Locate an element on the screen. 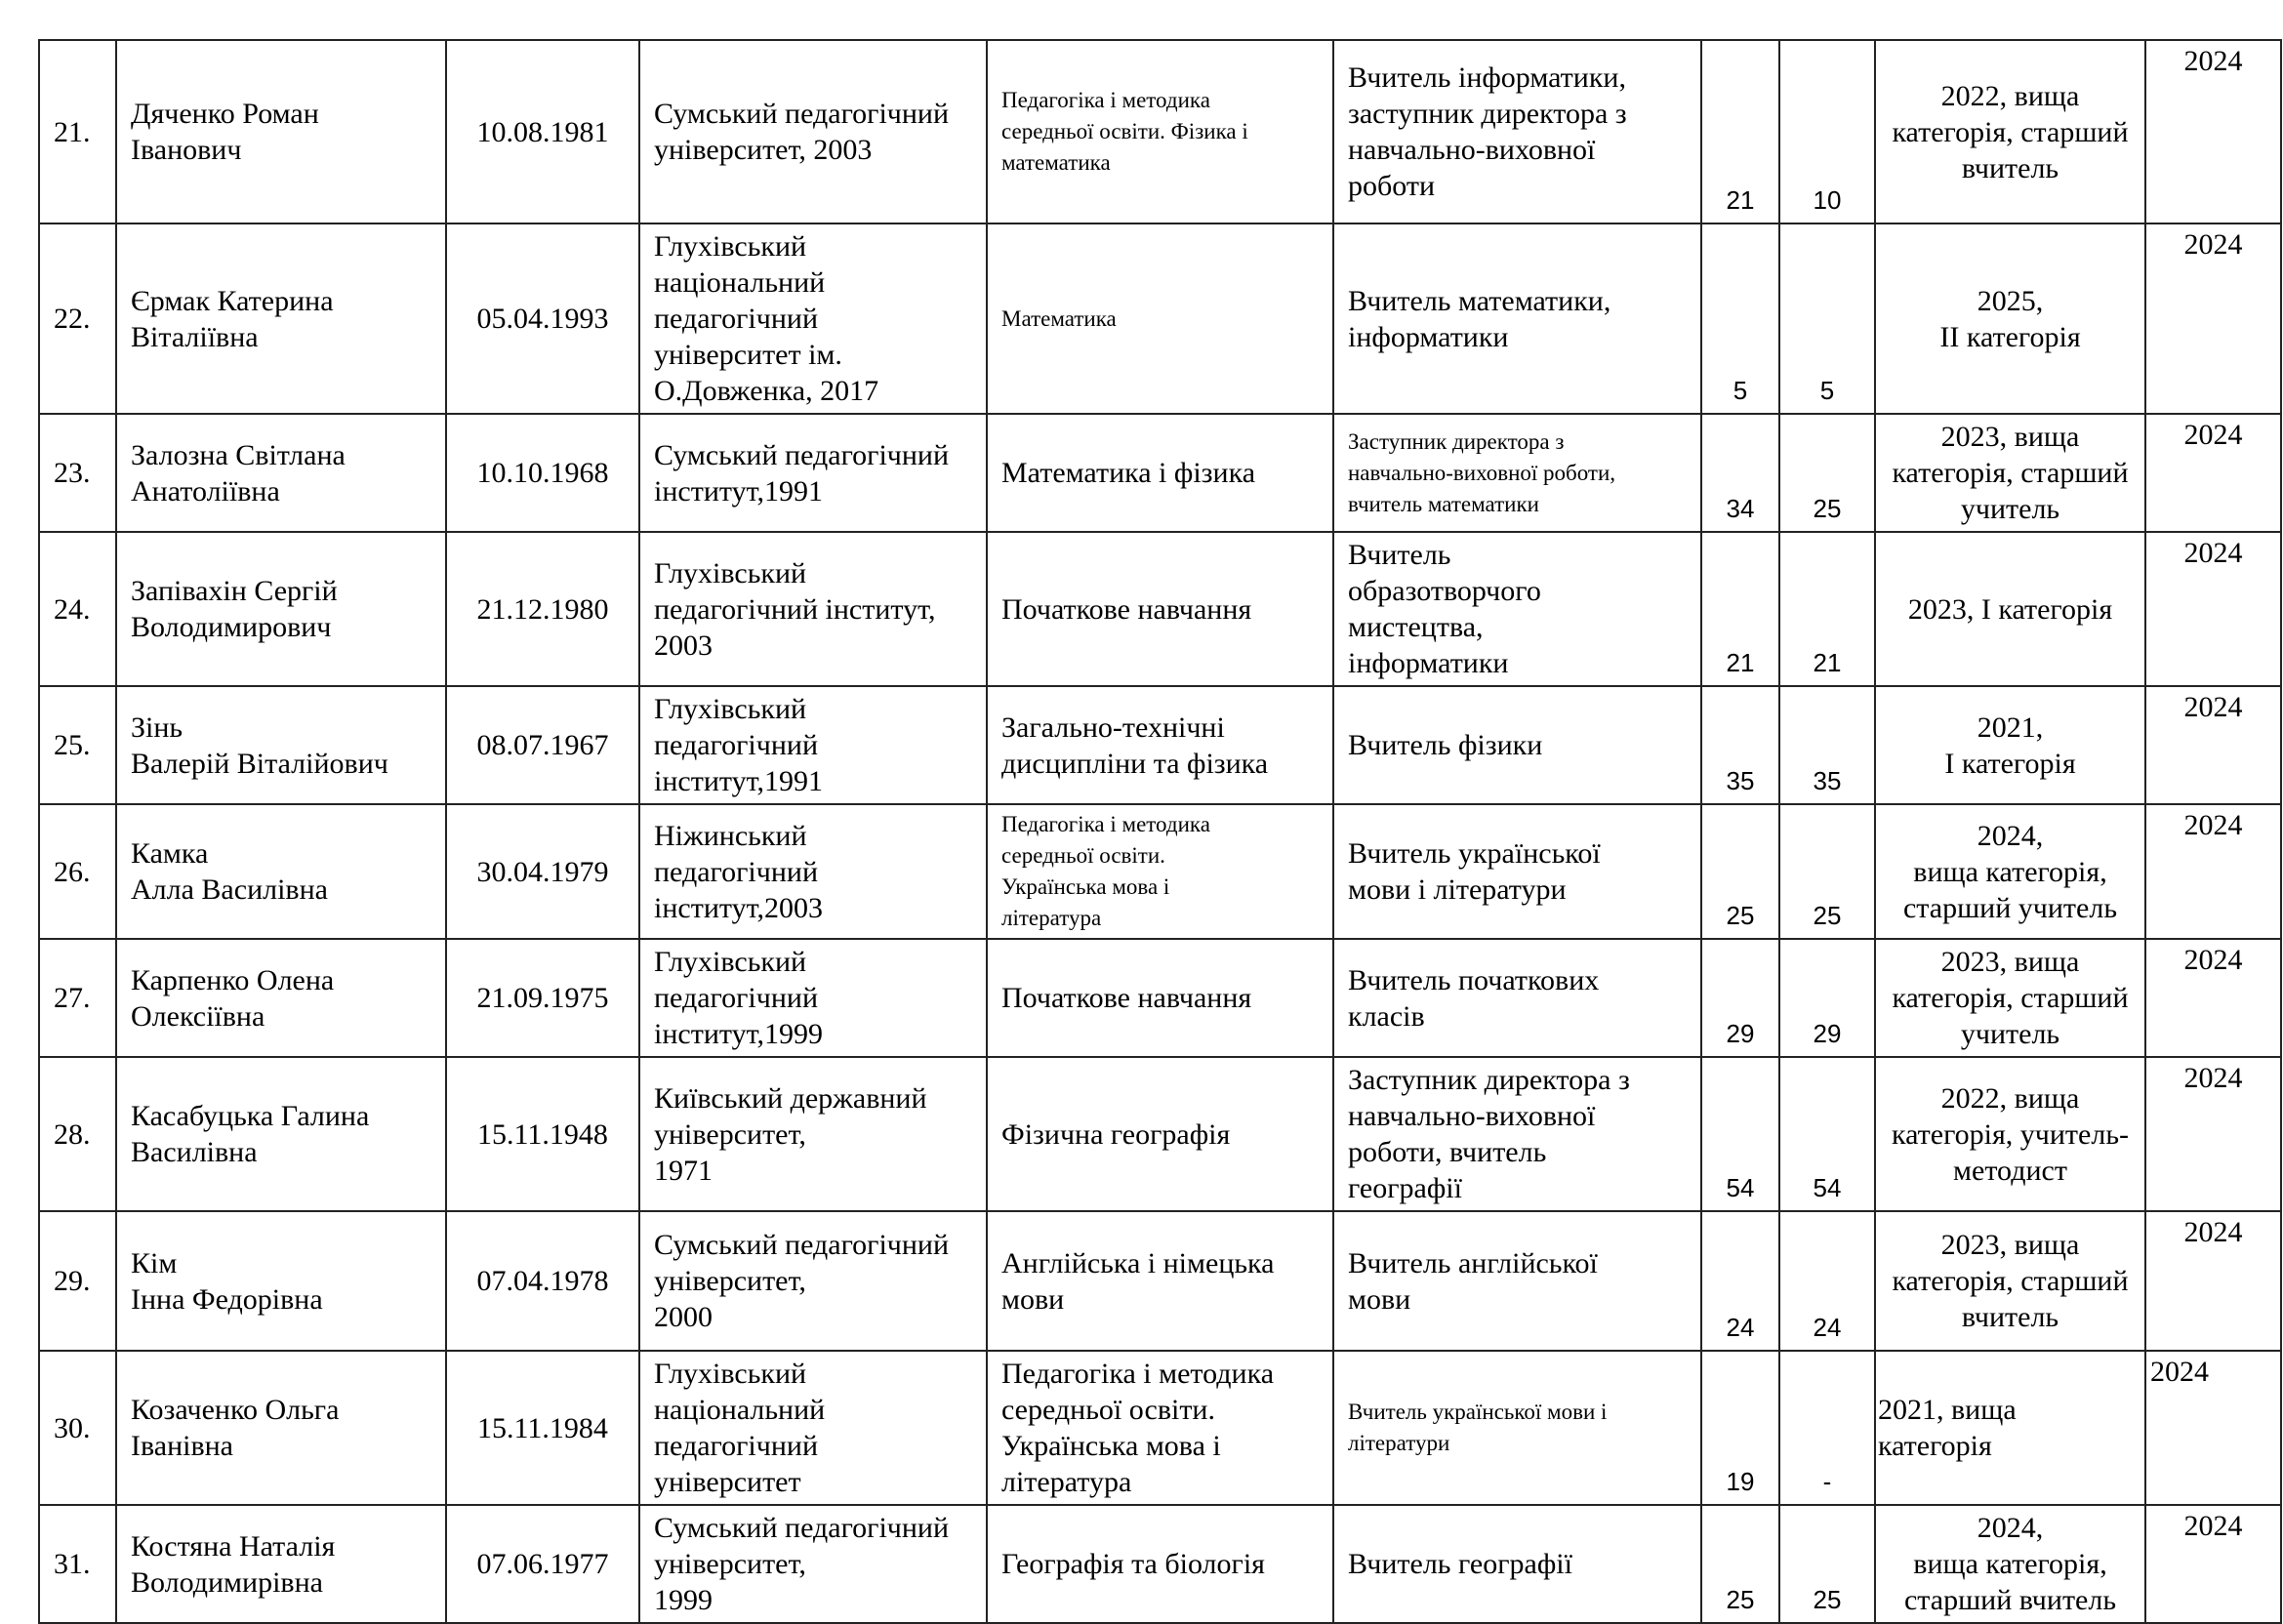 This screenshot has height=1624, width=2283. total-experience: 5 is located at coordinates (1740, 319).